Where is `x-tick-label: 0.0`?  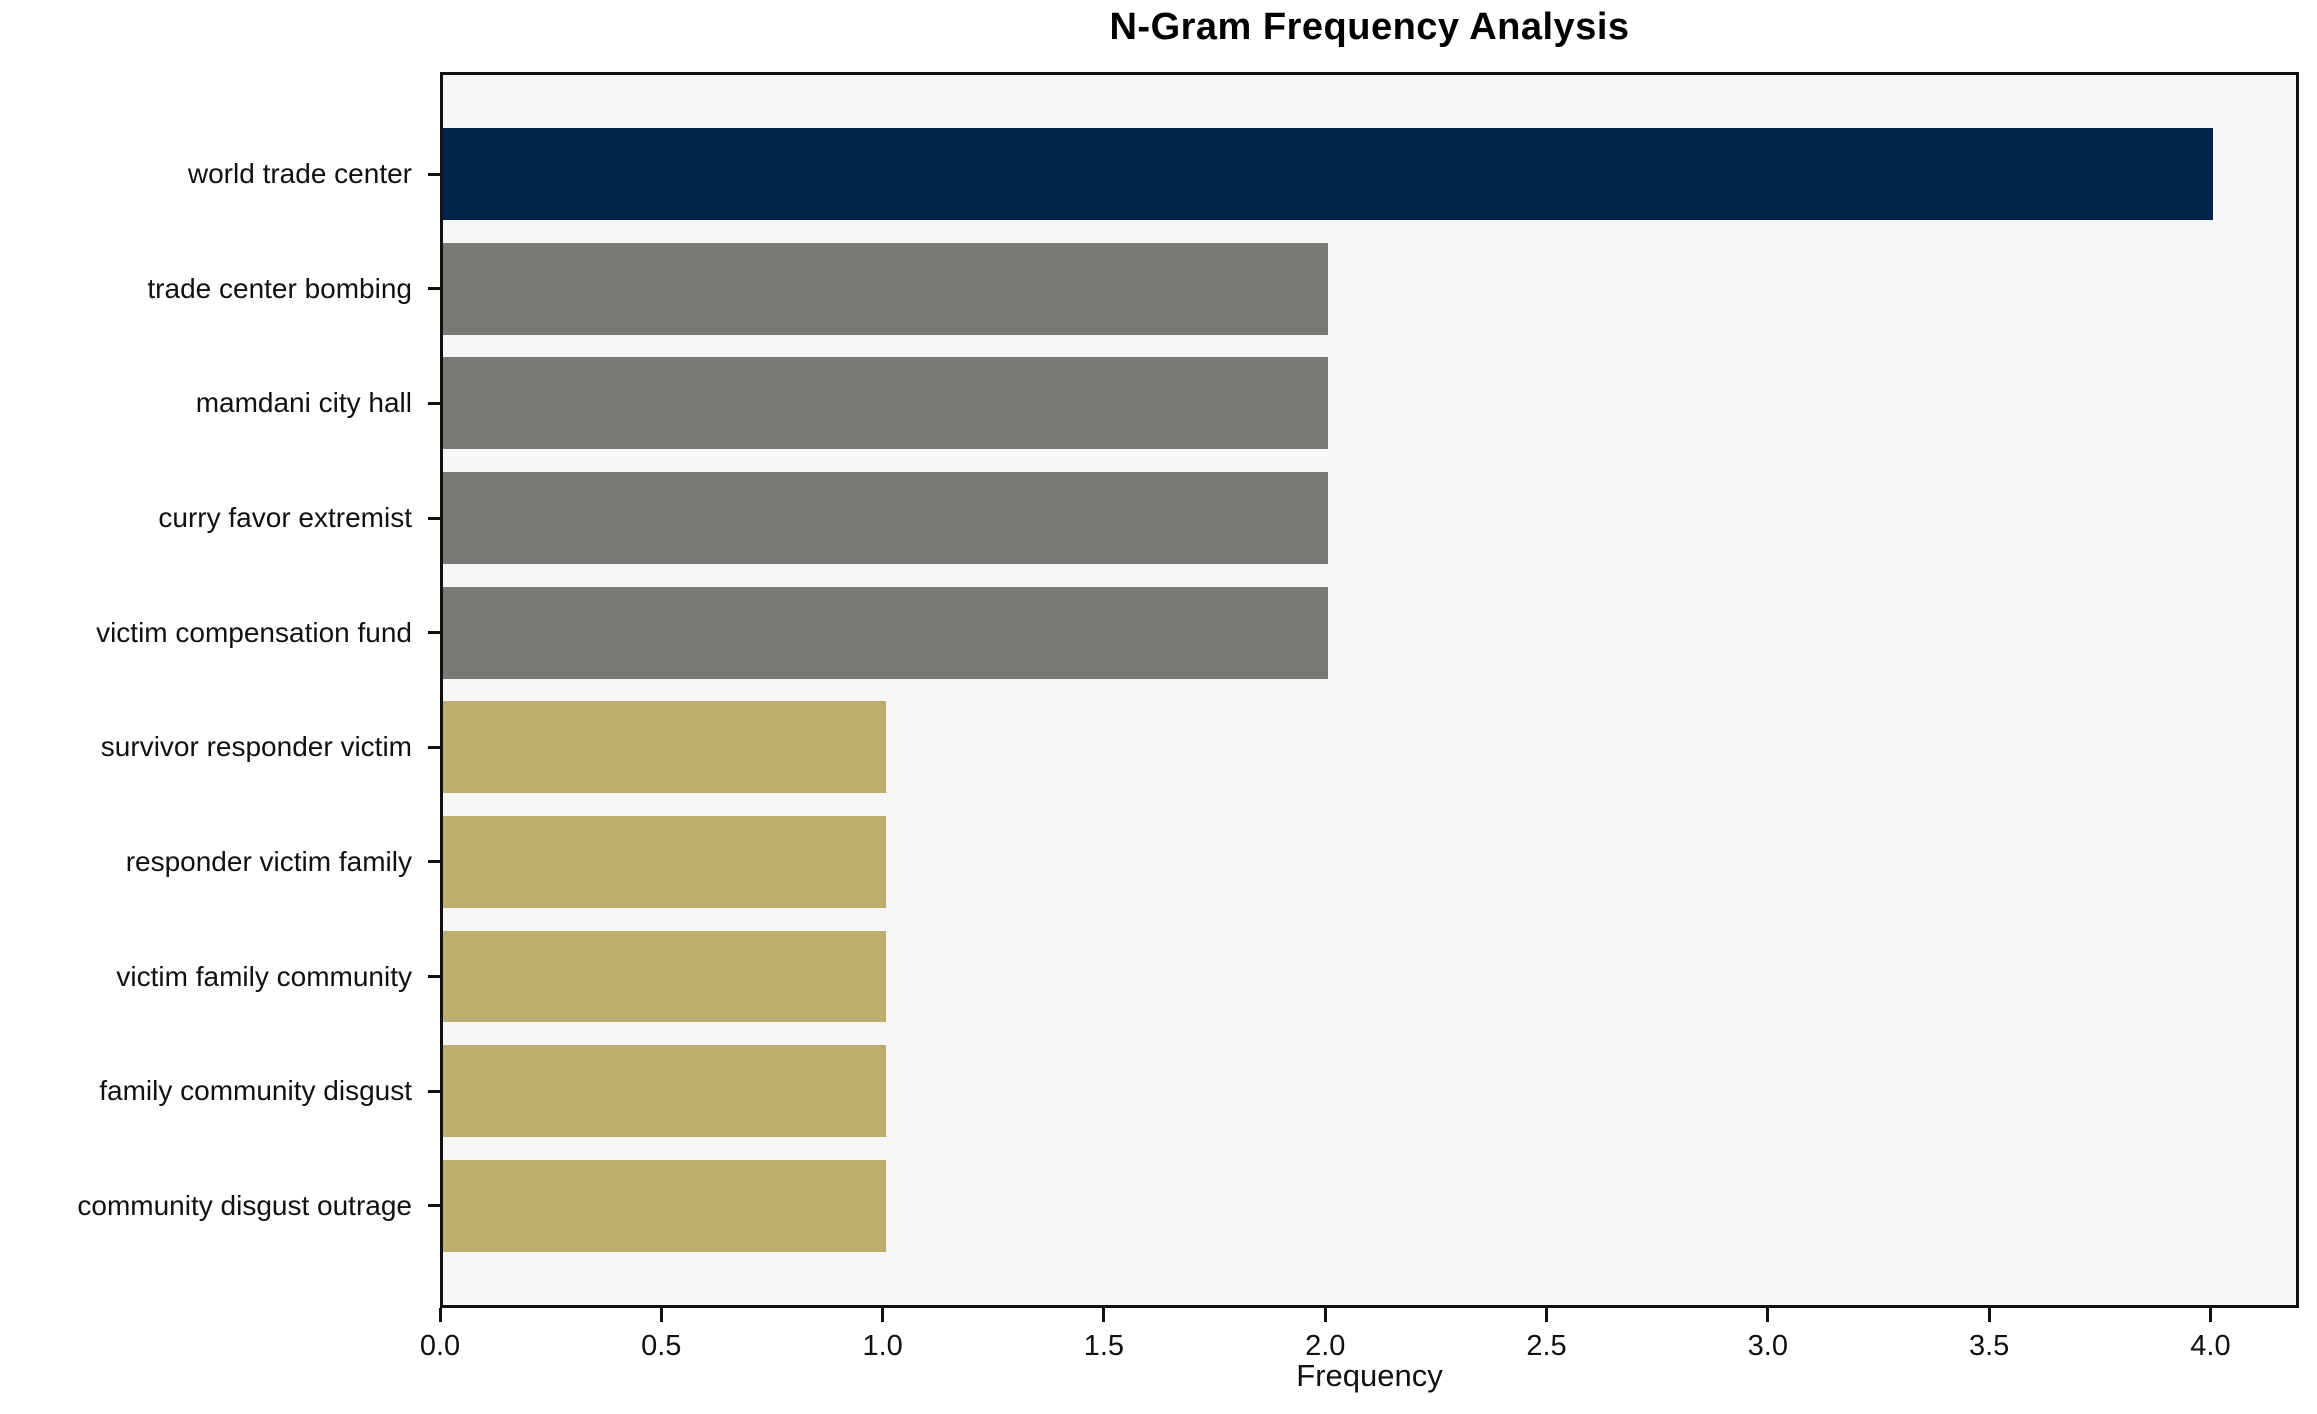
x-tick-label: 0.0 is located at coordinates (440, 1346).